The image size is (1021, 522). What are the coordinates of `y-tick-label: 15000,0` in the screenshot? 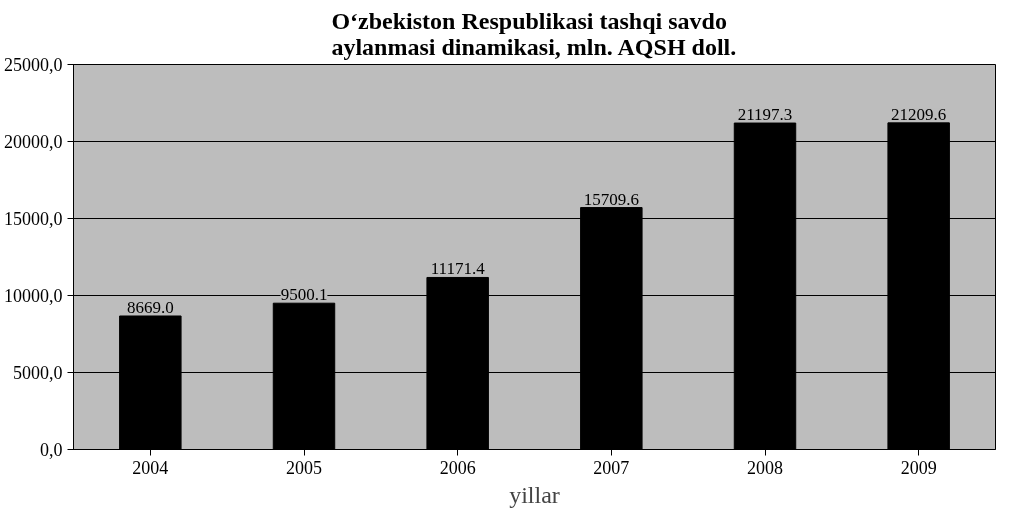 It's located at (33, 219).